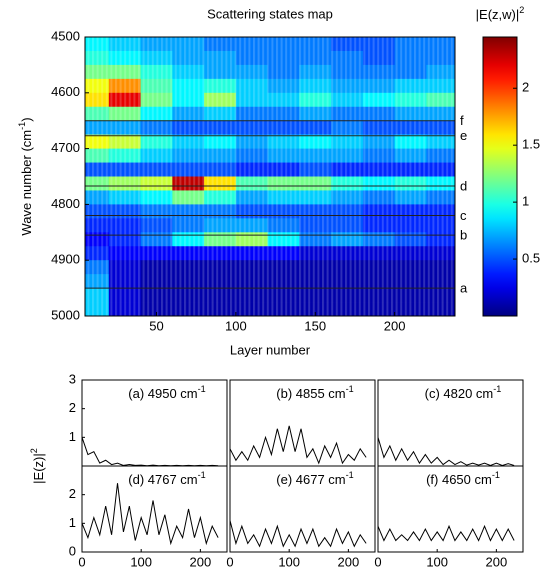 The height and width of the screenshot is (571, 557). What do you see at coordinates (531, 257) in the screenshot?
I see `colorbar-tick-label: 0.5` at bounding box center [531, 257].